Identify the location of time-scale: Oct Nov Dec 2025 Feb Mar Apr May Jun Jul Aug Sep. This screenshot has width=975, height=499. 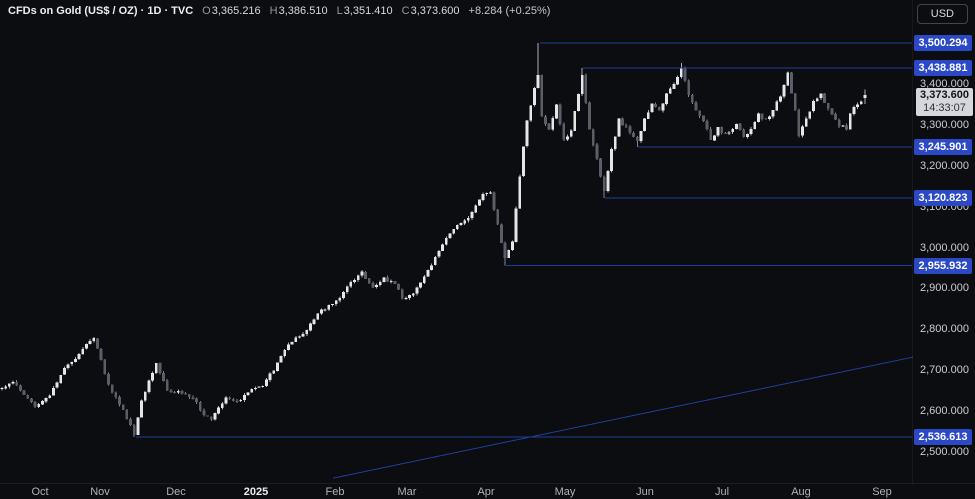
(487, 491).